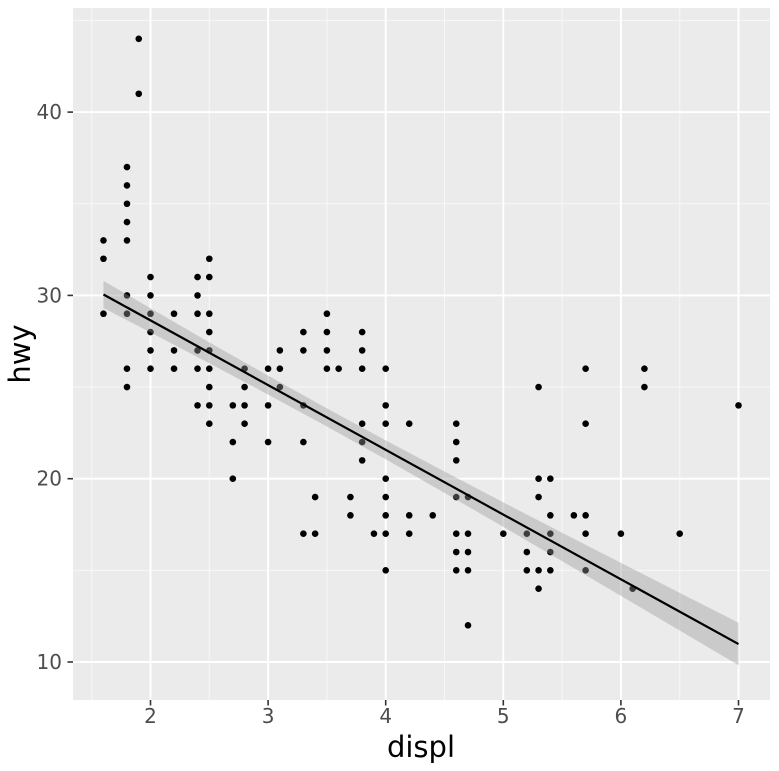 The image size is (779, 771). I want to click on y-tick-label: 30, so click(49, 295).